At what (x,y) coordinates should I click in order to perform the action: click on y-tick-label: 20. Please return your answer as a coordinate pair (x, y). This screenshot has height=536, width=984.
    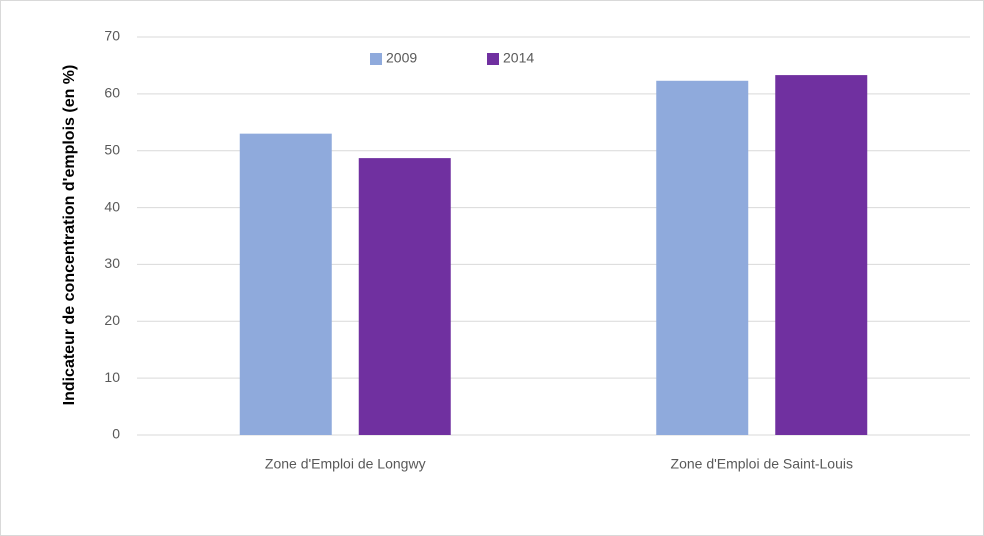
    Looking at the image, I should click on (112, 320).